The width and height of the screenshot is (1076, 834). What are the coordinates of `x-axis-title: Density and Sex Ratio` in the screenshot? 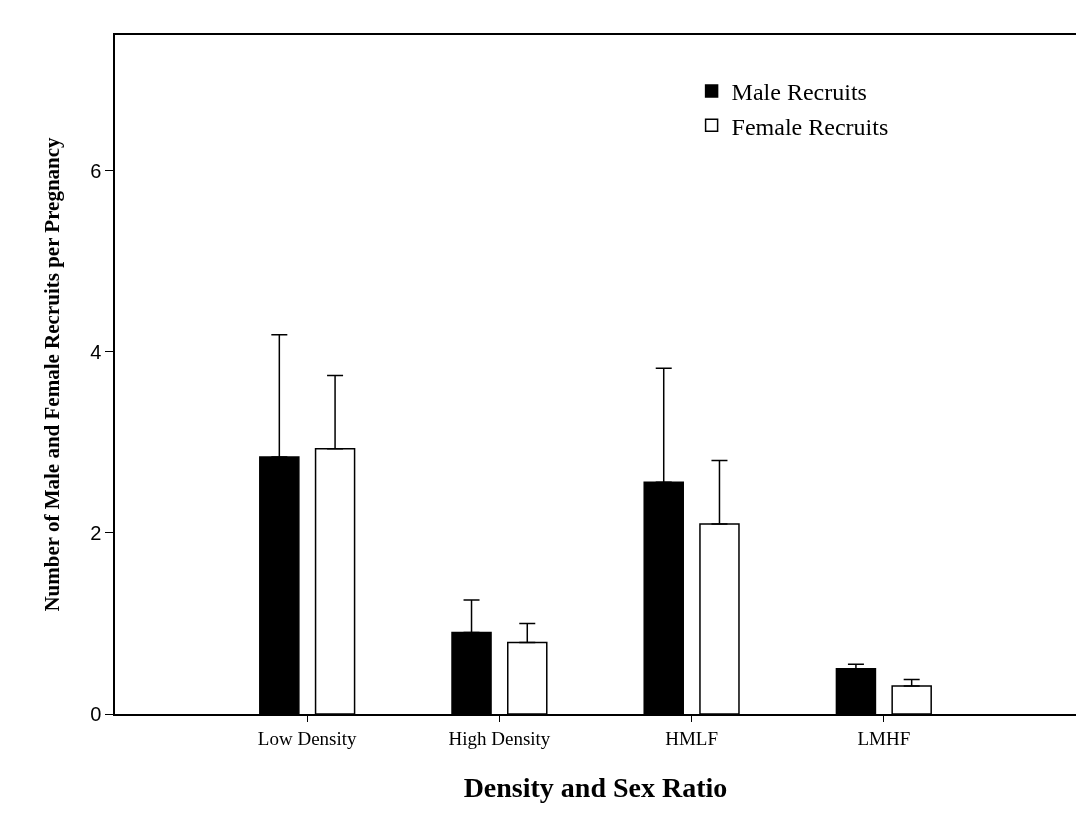 It's located at (595, 788).